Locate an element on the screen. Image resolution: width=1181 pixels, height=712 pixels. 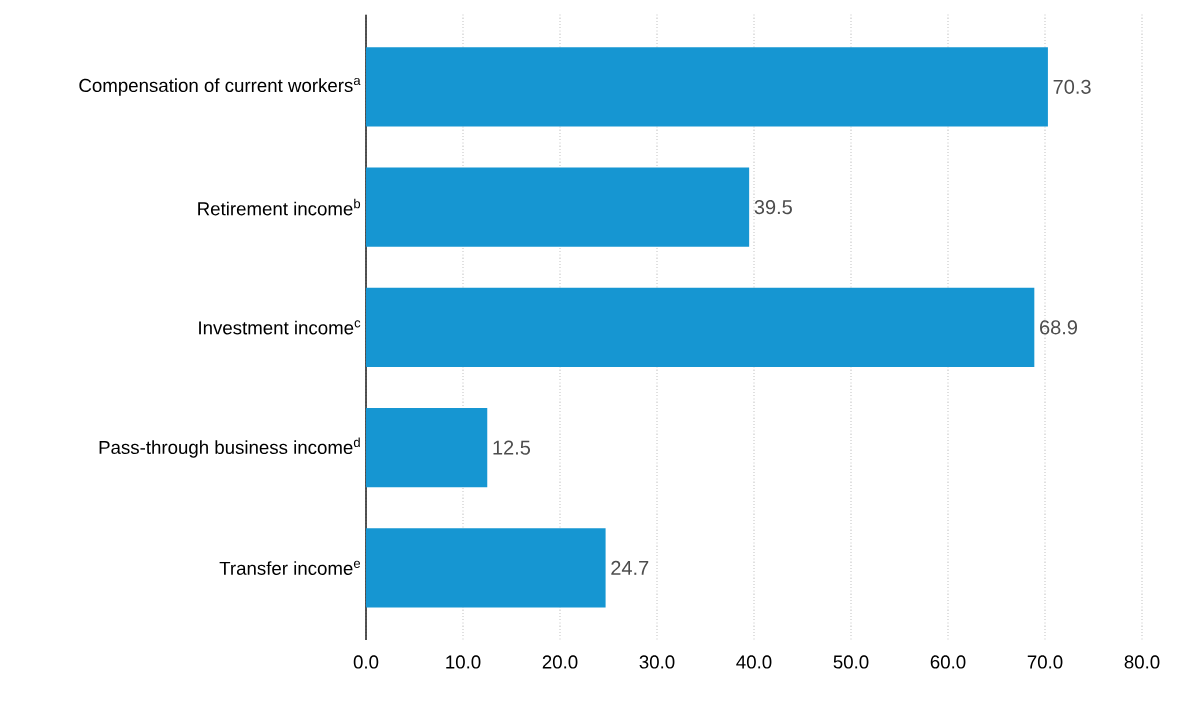
y-tick-label: Compensation of current workers$^{a}$ is located at coordinates (220, 86).